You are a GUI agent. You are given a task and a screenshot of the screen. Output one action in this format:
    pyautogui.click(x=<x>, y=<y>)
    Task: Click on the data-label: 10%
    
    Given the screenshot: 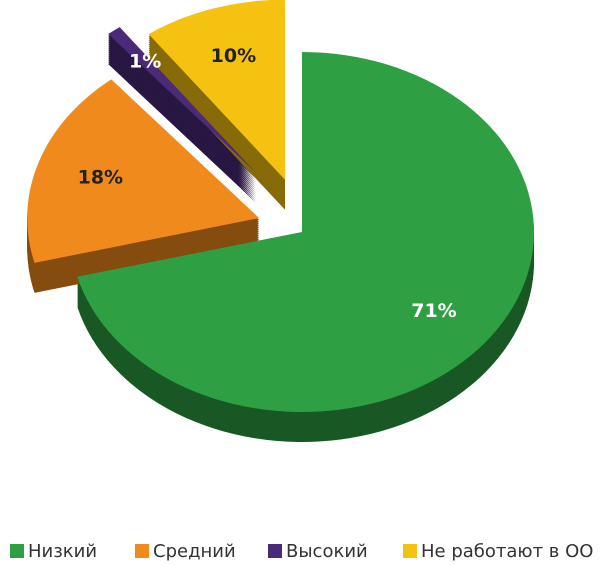 What is the action you would take?
    pyautogui.click(x=233, y=56)
    